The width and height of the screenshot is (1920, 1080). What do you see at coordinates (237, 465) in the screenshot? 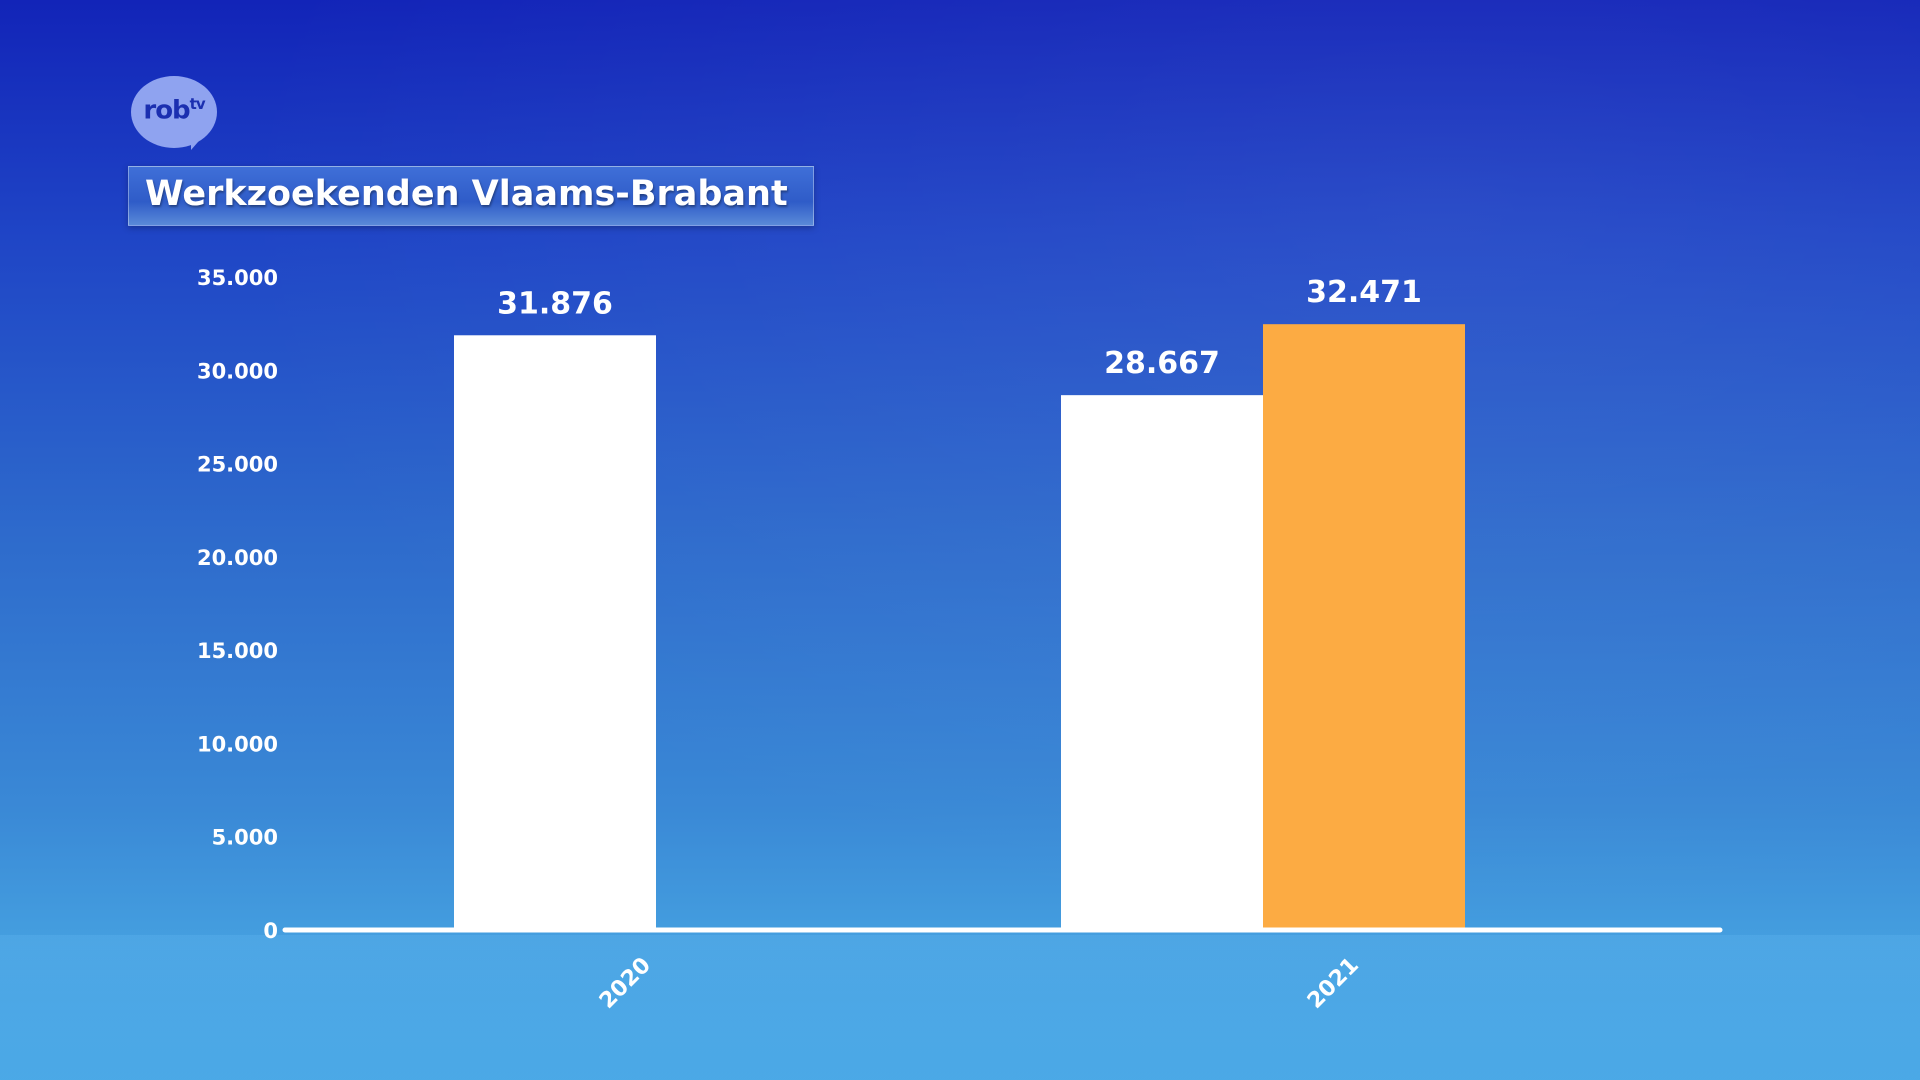
I see `y-tick-label: 25.000` at bounding box center [237, 465].